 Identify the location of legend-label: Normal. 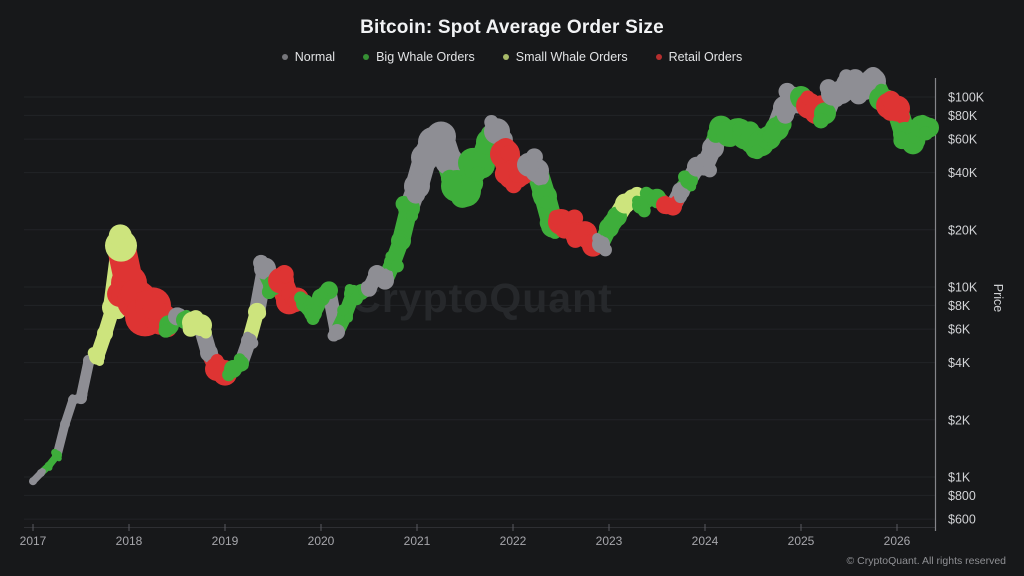
(315, 57).